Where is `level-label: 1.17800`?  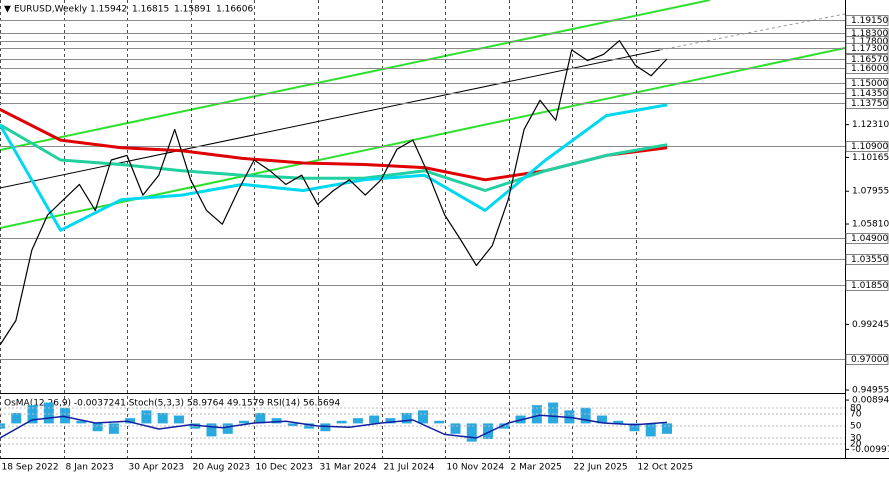 level-label: 1.17800 is located at coordinates (869, 42).